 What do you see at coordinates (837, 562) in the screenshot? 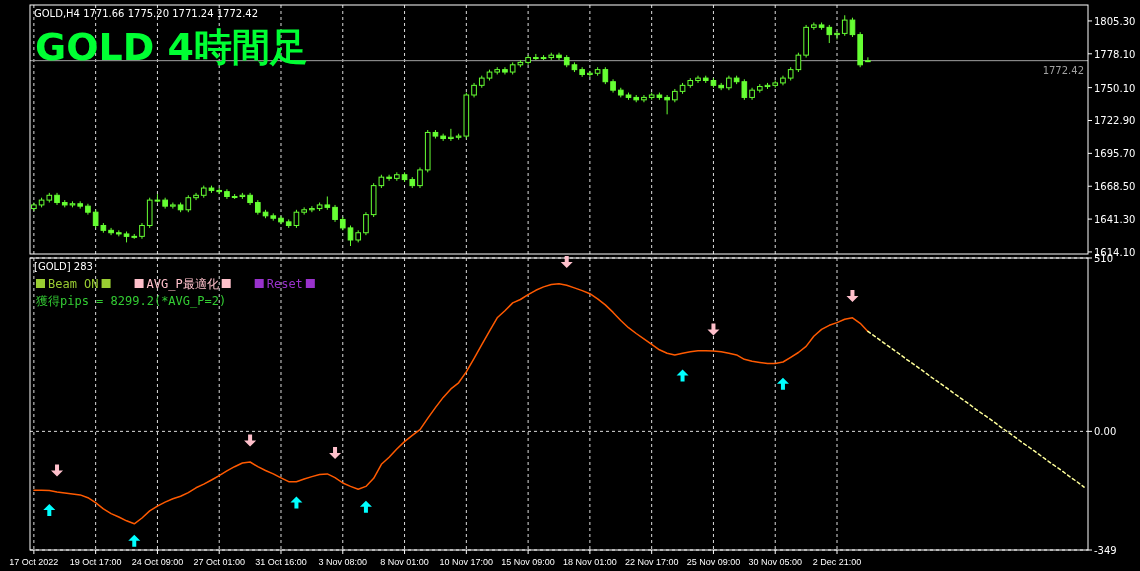
I see `x-tick-label: 2 Dec 21:00` at bounding box center [837, 562].